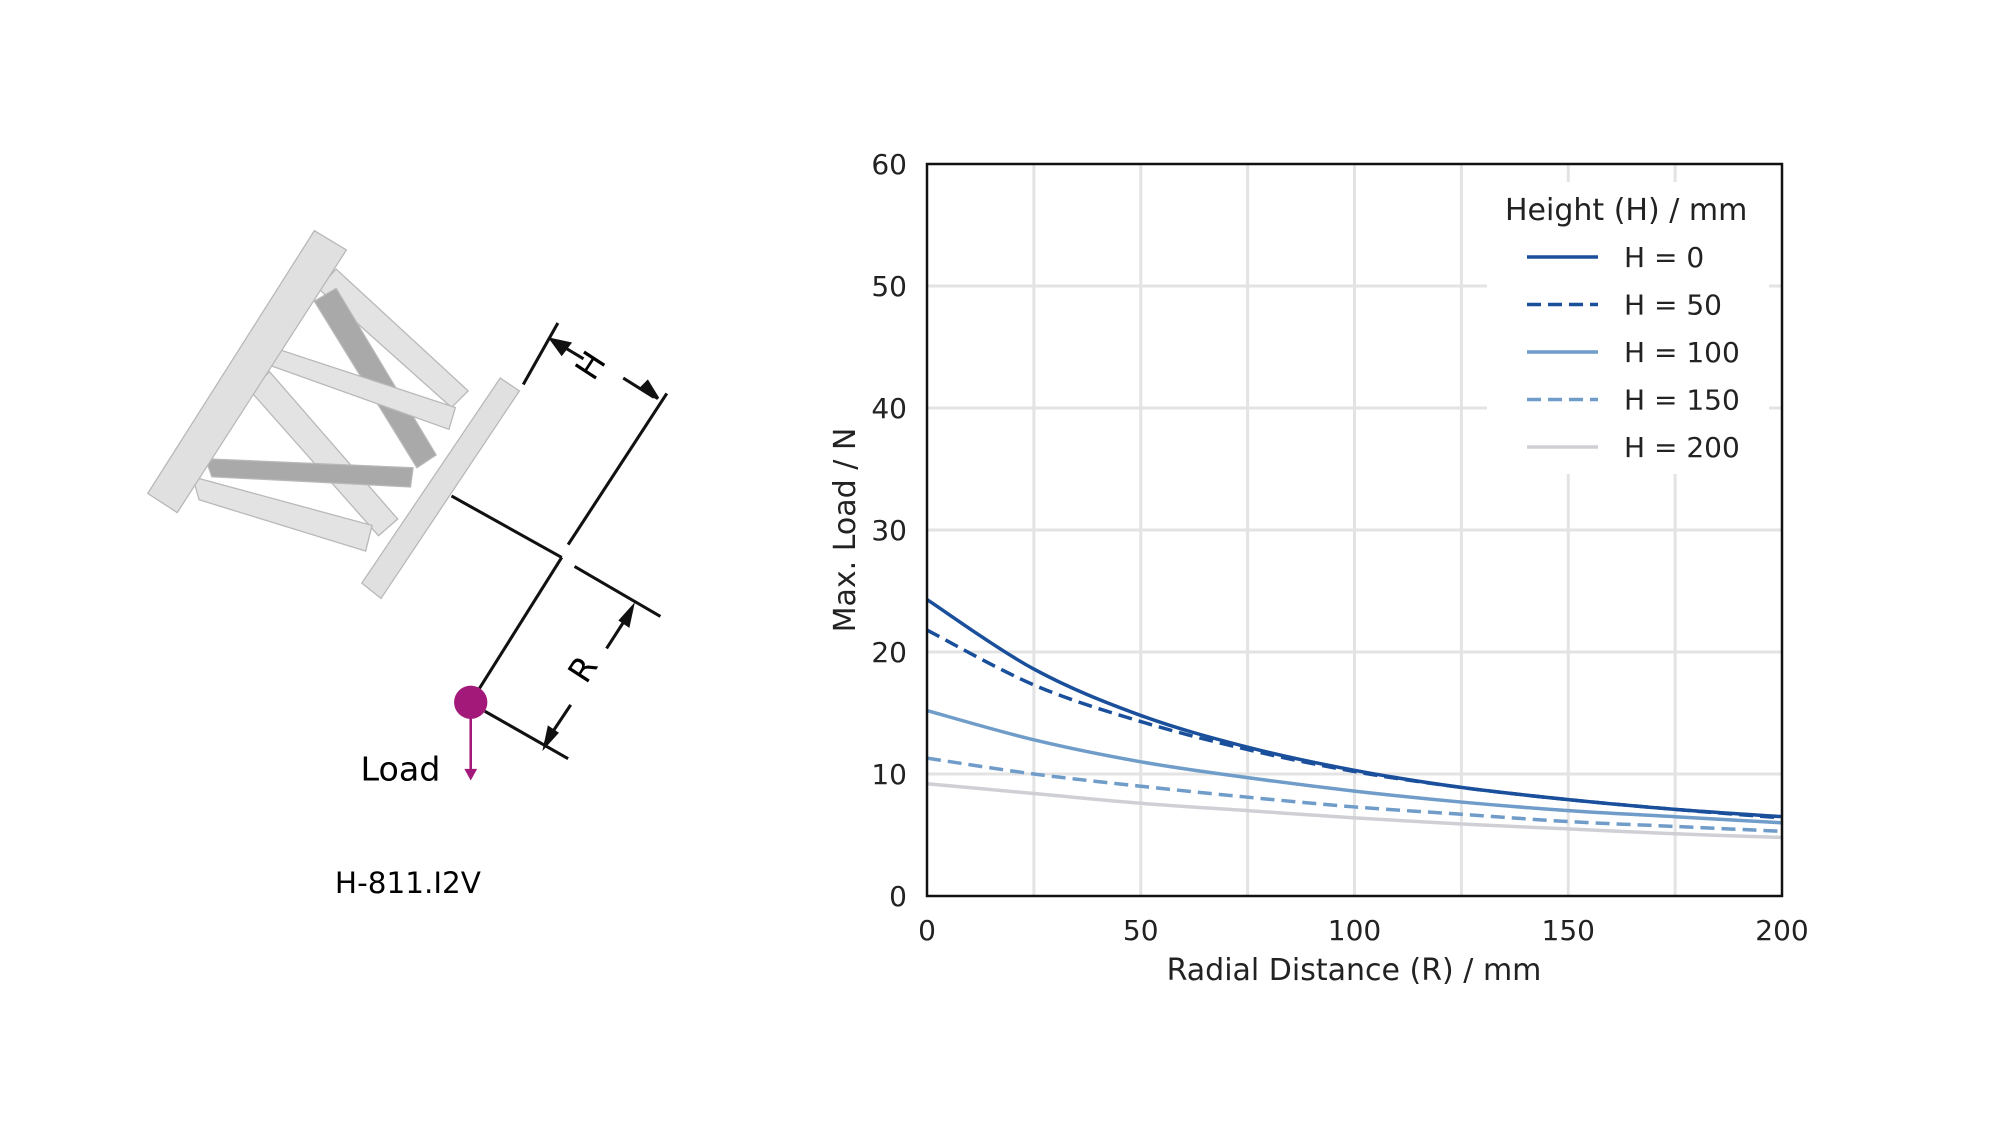  What do you see at coordinates (889, 652) in the screenshot?
I see `y-tick-label: 20` at bounding box center [889, 652].